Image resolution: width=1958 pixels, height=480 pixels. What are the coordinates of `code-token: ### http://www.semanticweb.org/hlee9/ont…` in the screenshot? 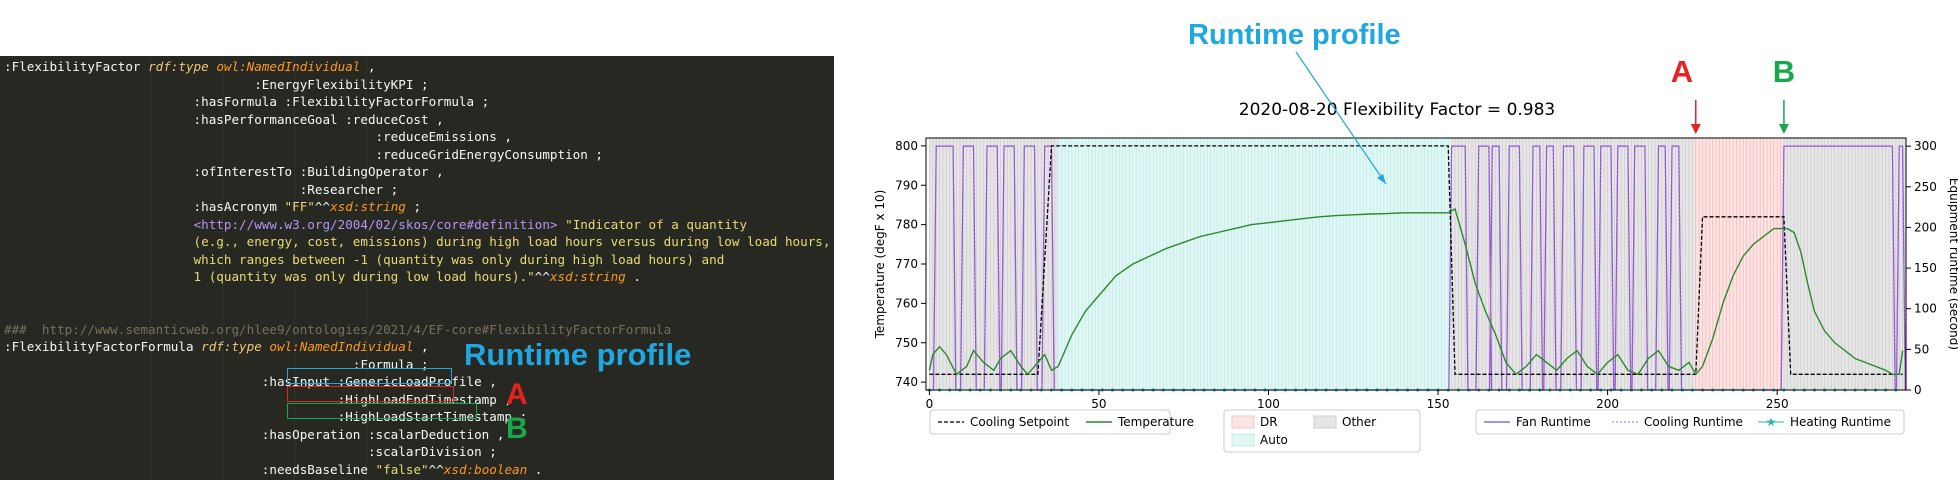 It's located at (338, 329).